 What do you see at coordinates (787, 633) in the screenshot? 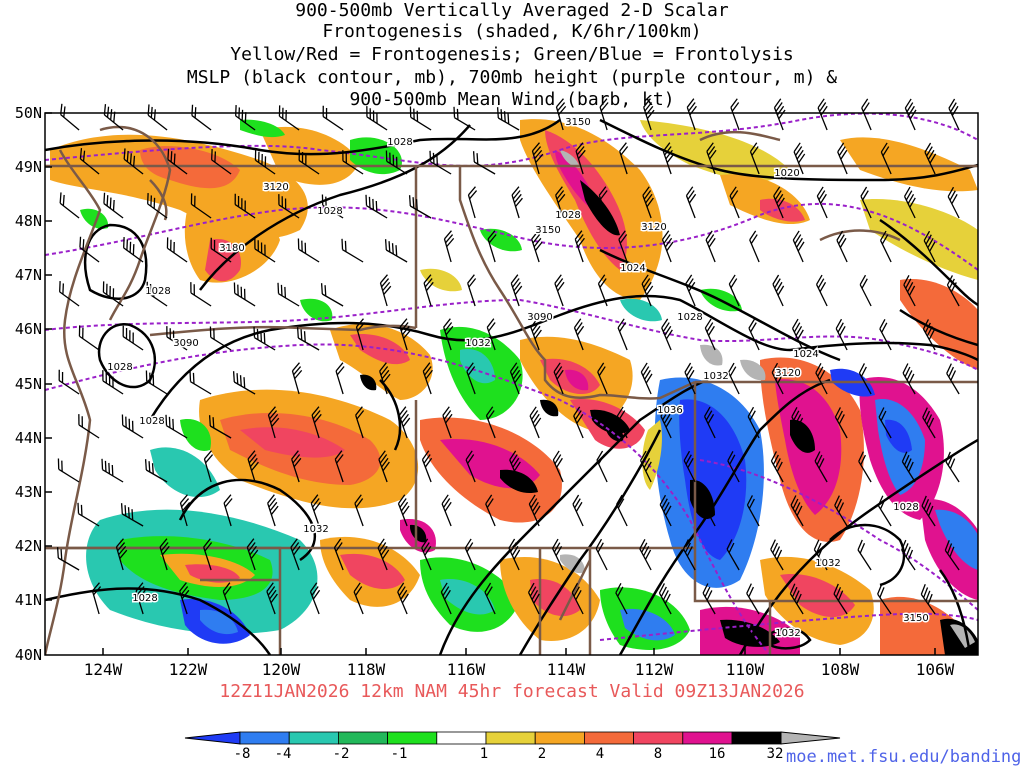
I see `contour-label: 1032` at bounding box center [787, 633].